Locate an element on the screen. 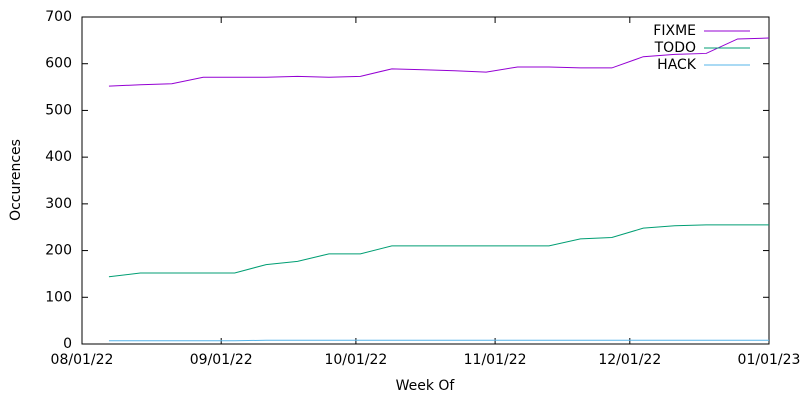 The height and width of the screenshot is (400, 800). legend-label: FIXME is located at coordinates (674, 31).